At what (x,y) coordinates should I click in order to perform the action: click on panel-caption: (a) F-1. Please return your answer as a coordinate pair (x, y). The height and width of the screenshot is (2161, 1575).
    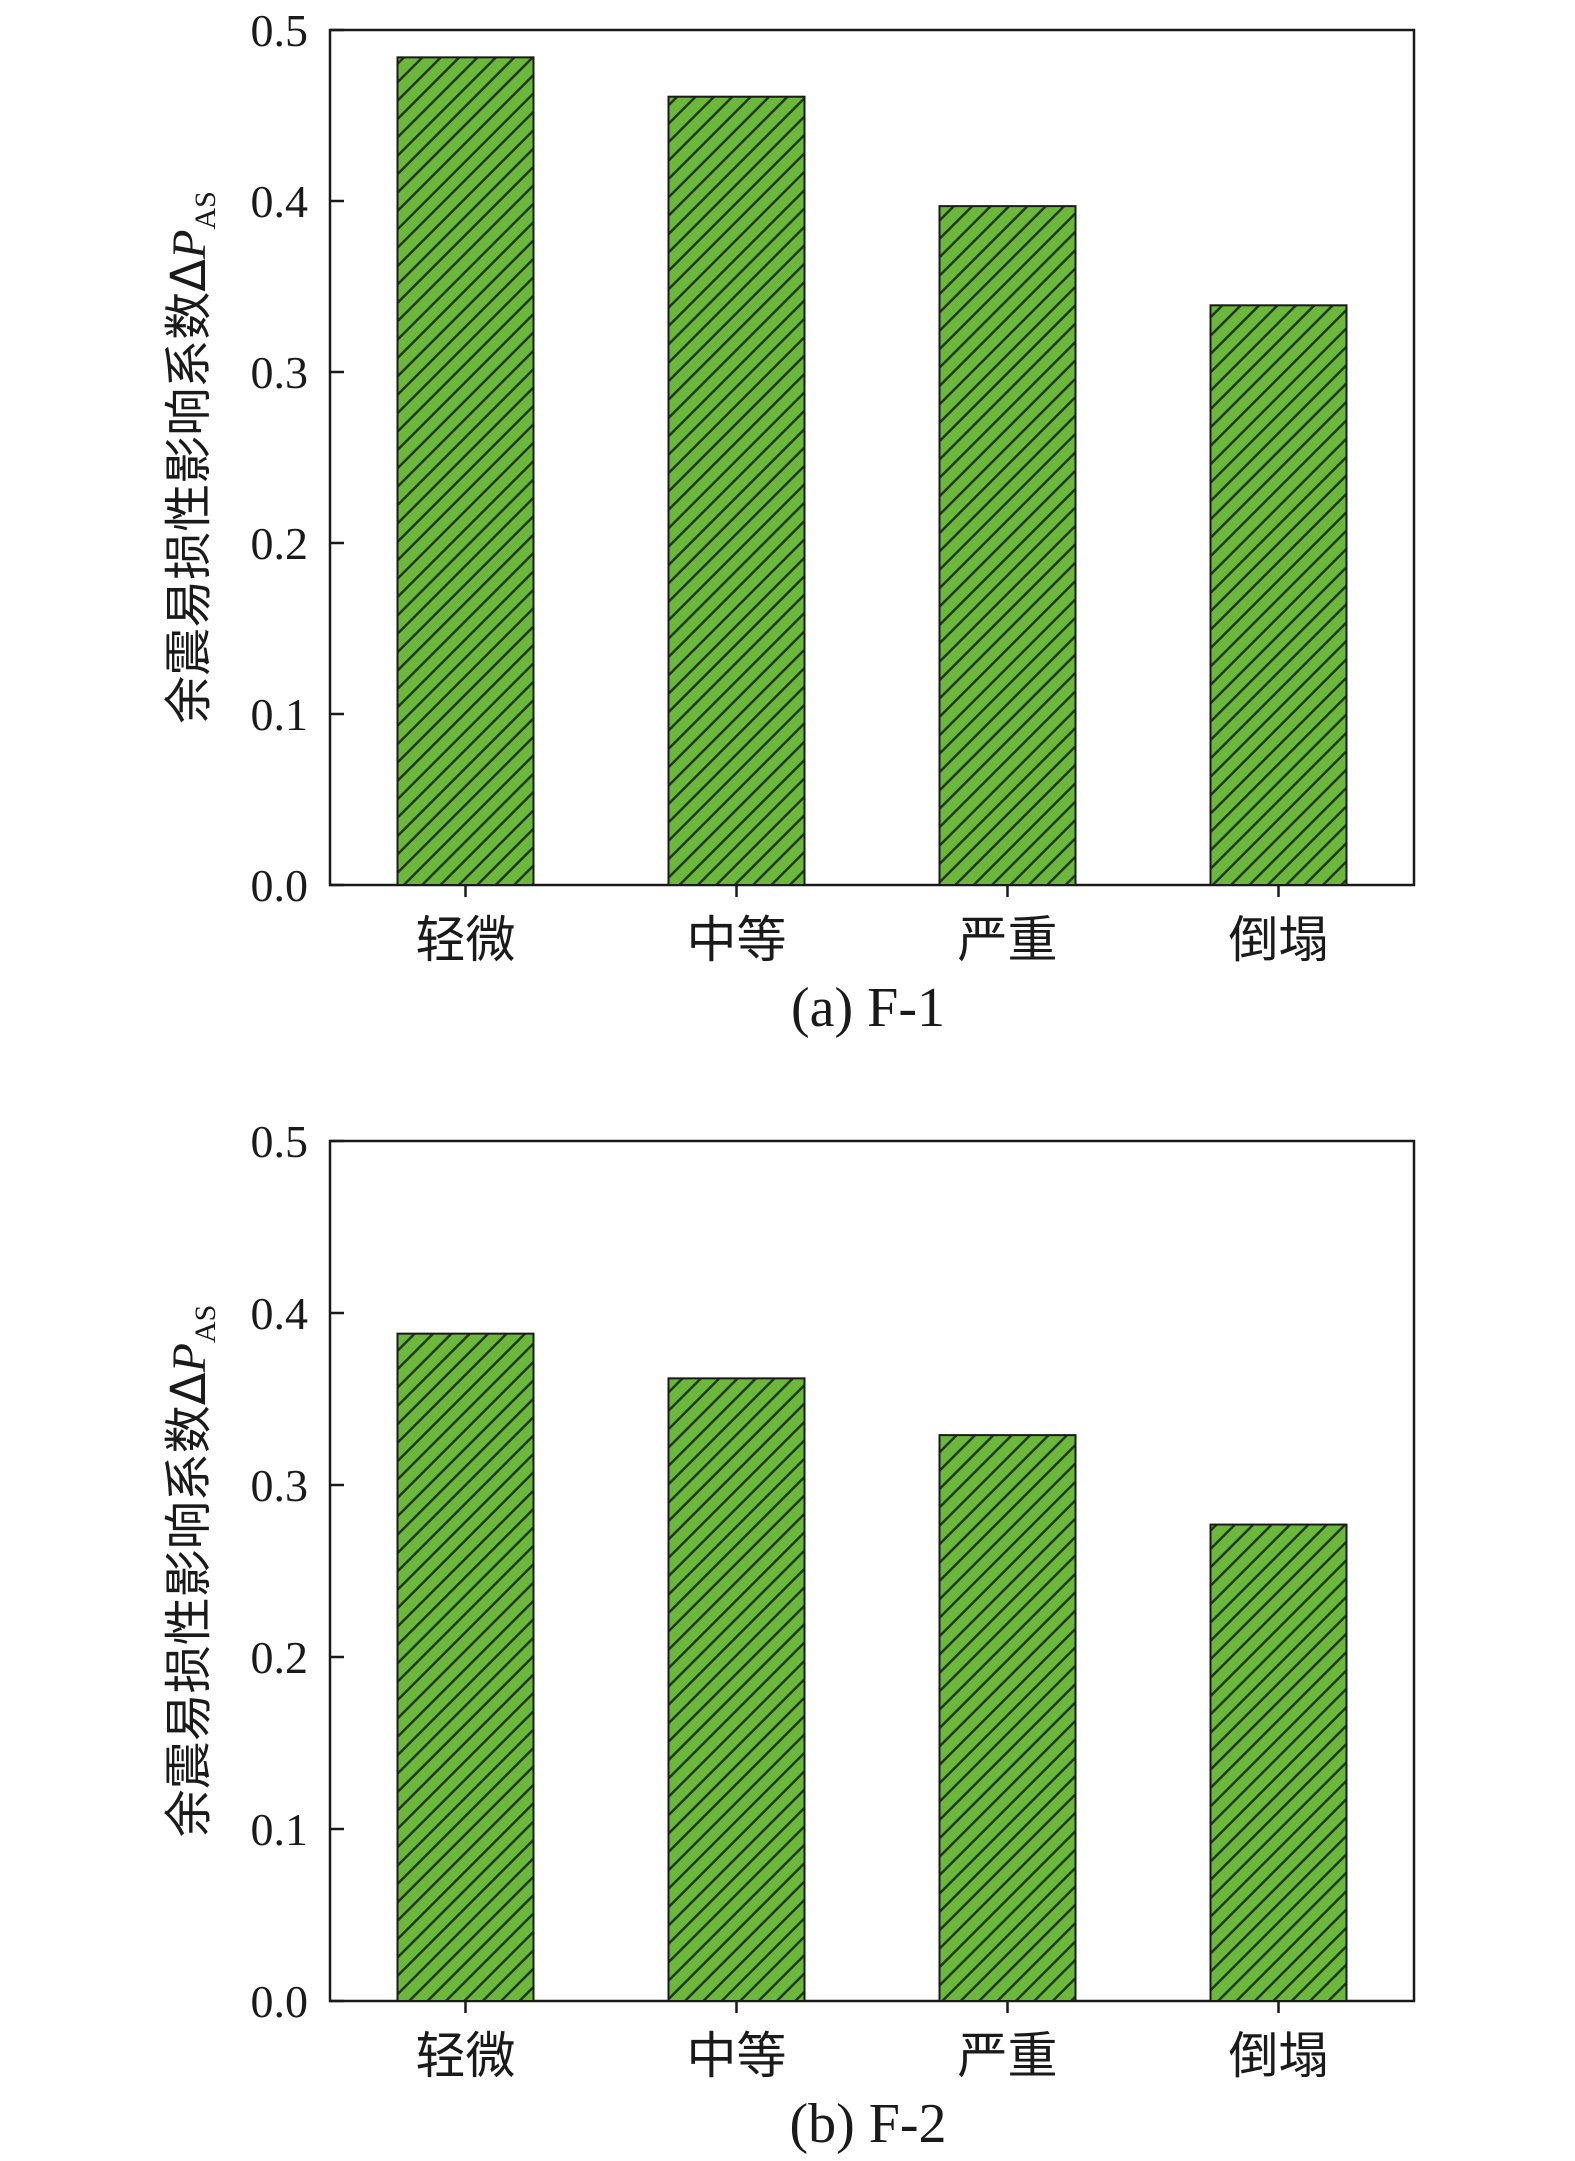
    Looking at the image, I should click on (868, 1008).